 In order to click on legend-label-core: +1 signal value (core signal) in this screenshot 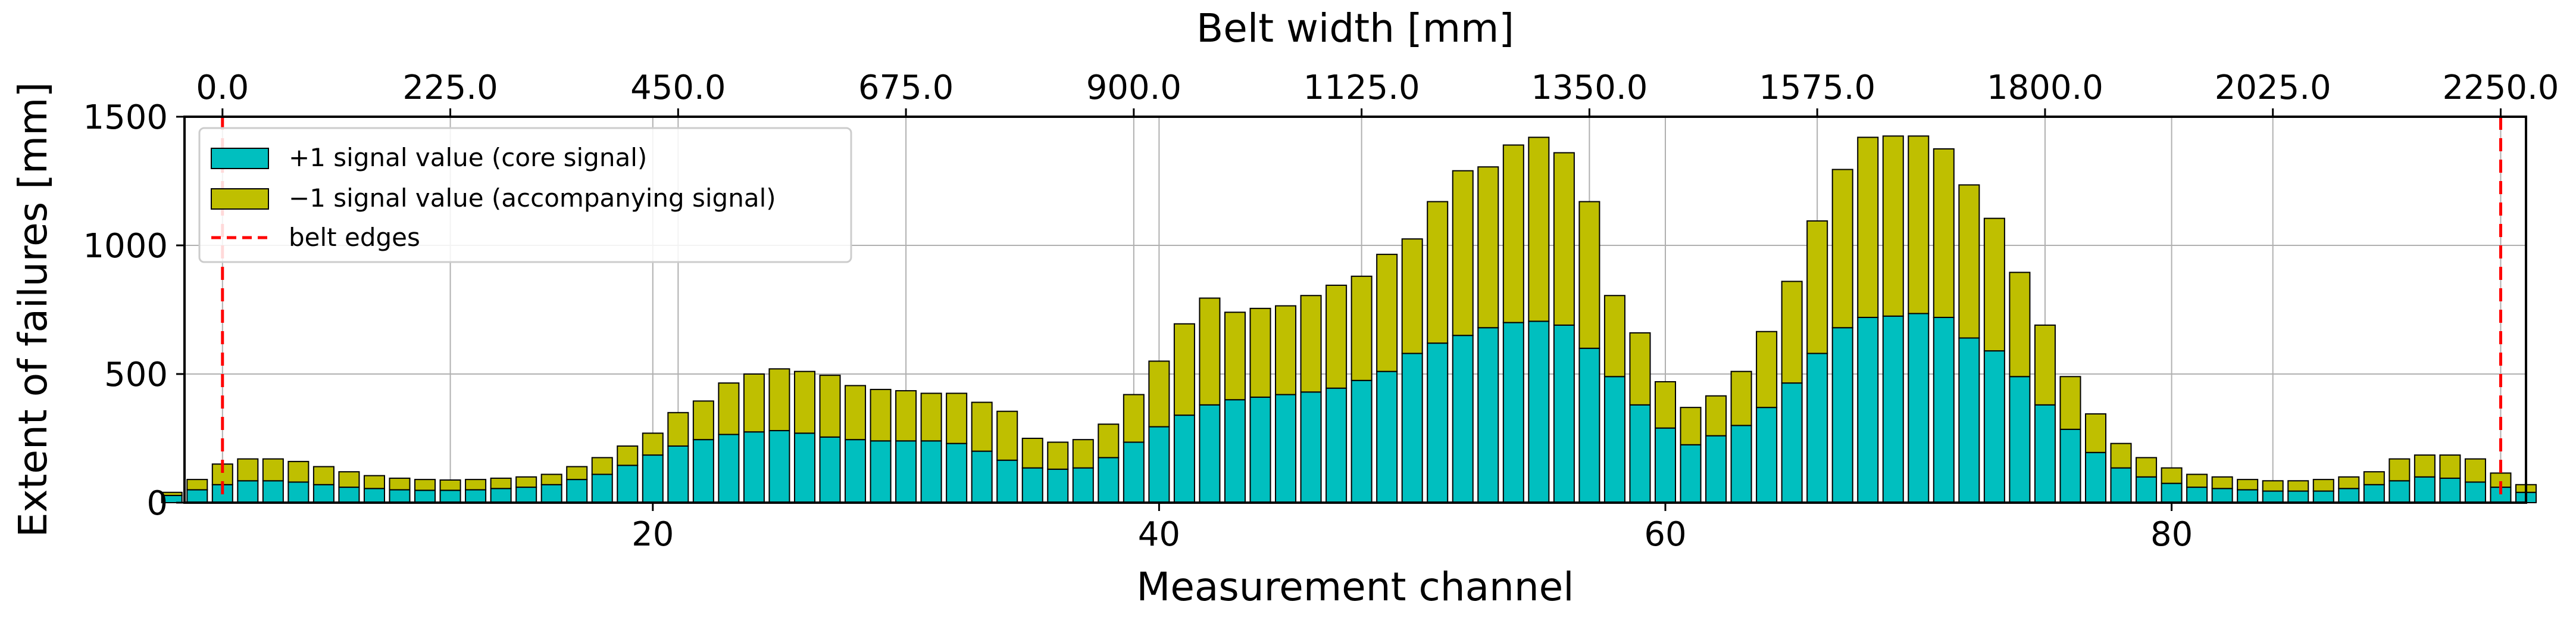, I will do `click(468, 157)`.